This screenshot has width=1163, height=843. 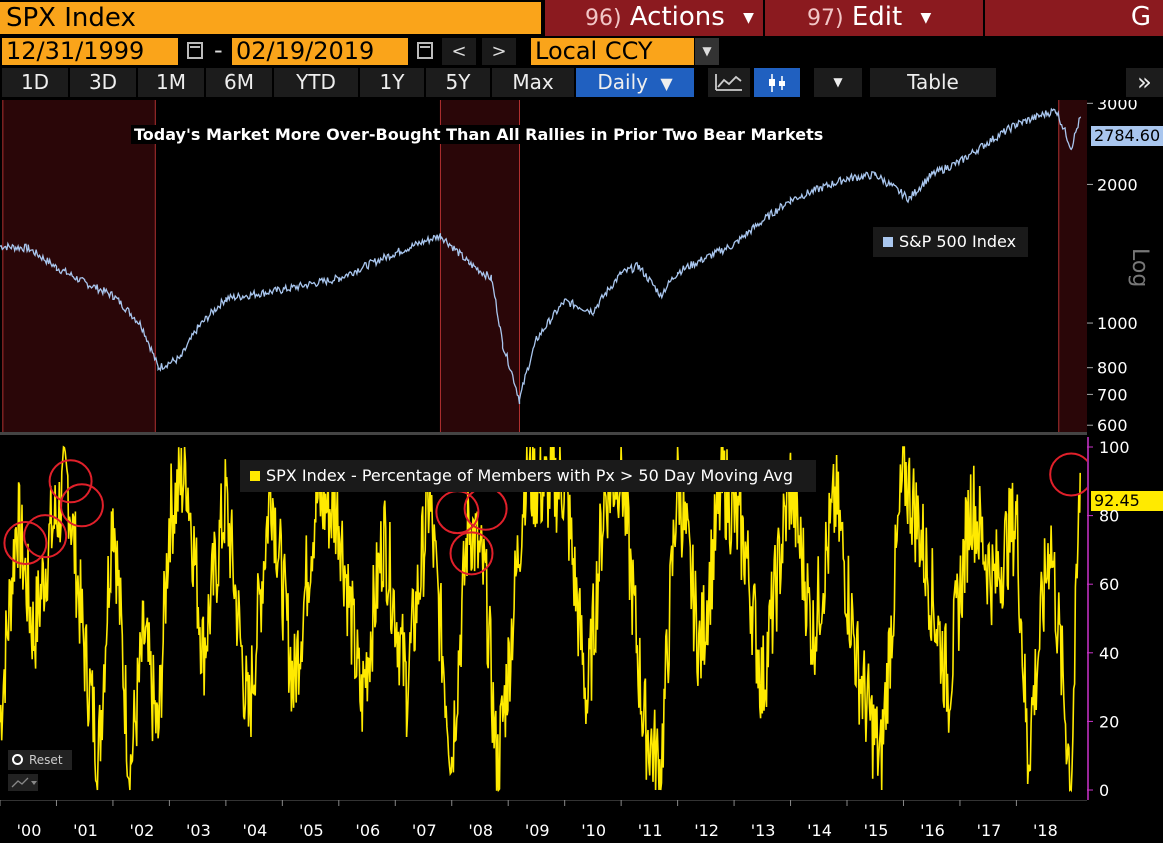 What do you see at coordinates (171, 82) in the screenshot?
I see `tab-1m: 1M` at bounding box center [171, 82].